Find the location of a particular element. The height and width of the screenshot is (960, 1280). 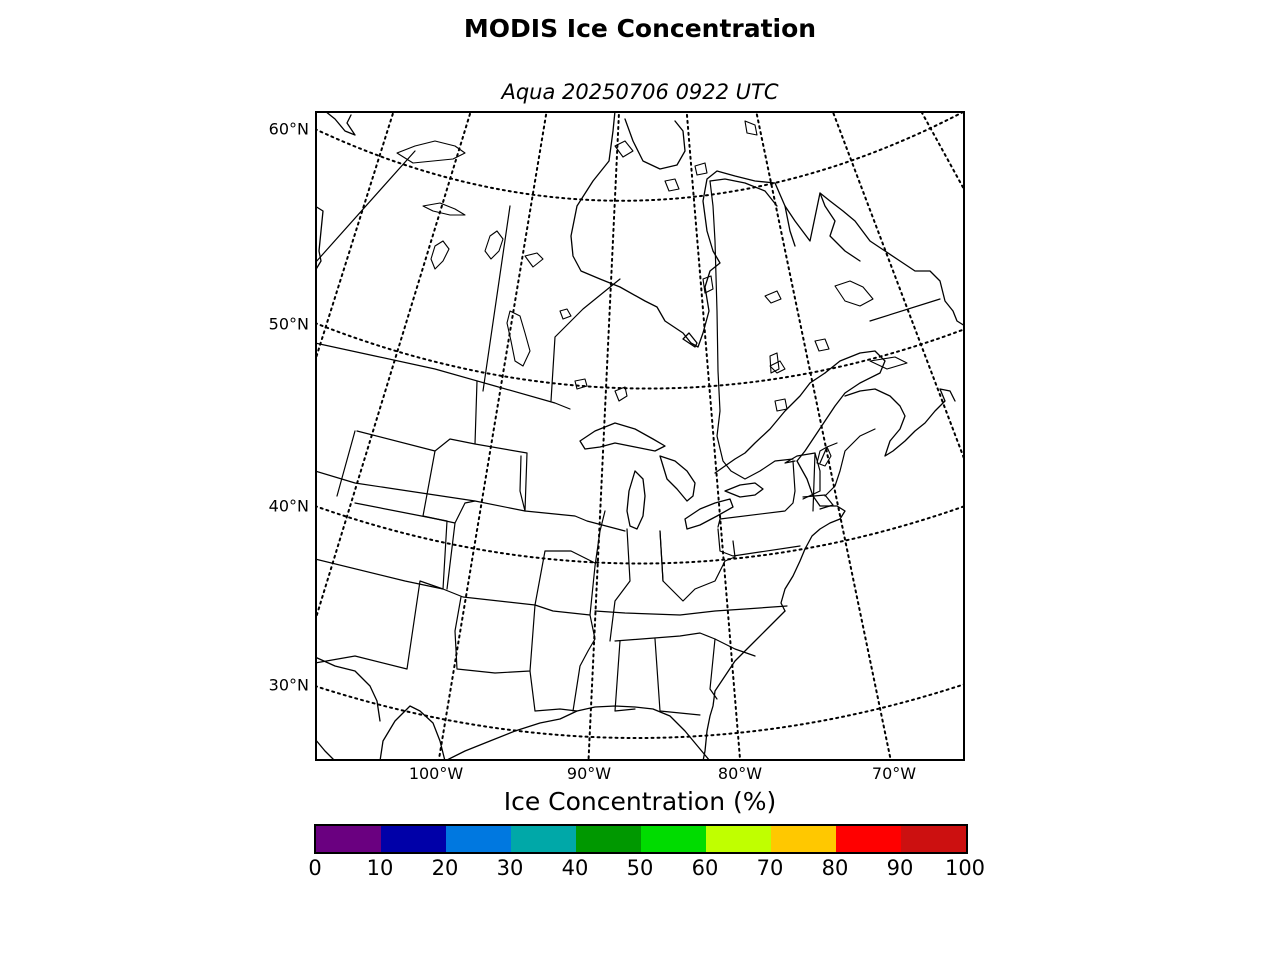

lon-label-70w: 70°W is located at coordinates (894, 773).